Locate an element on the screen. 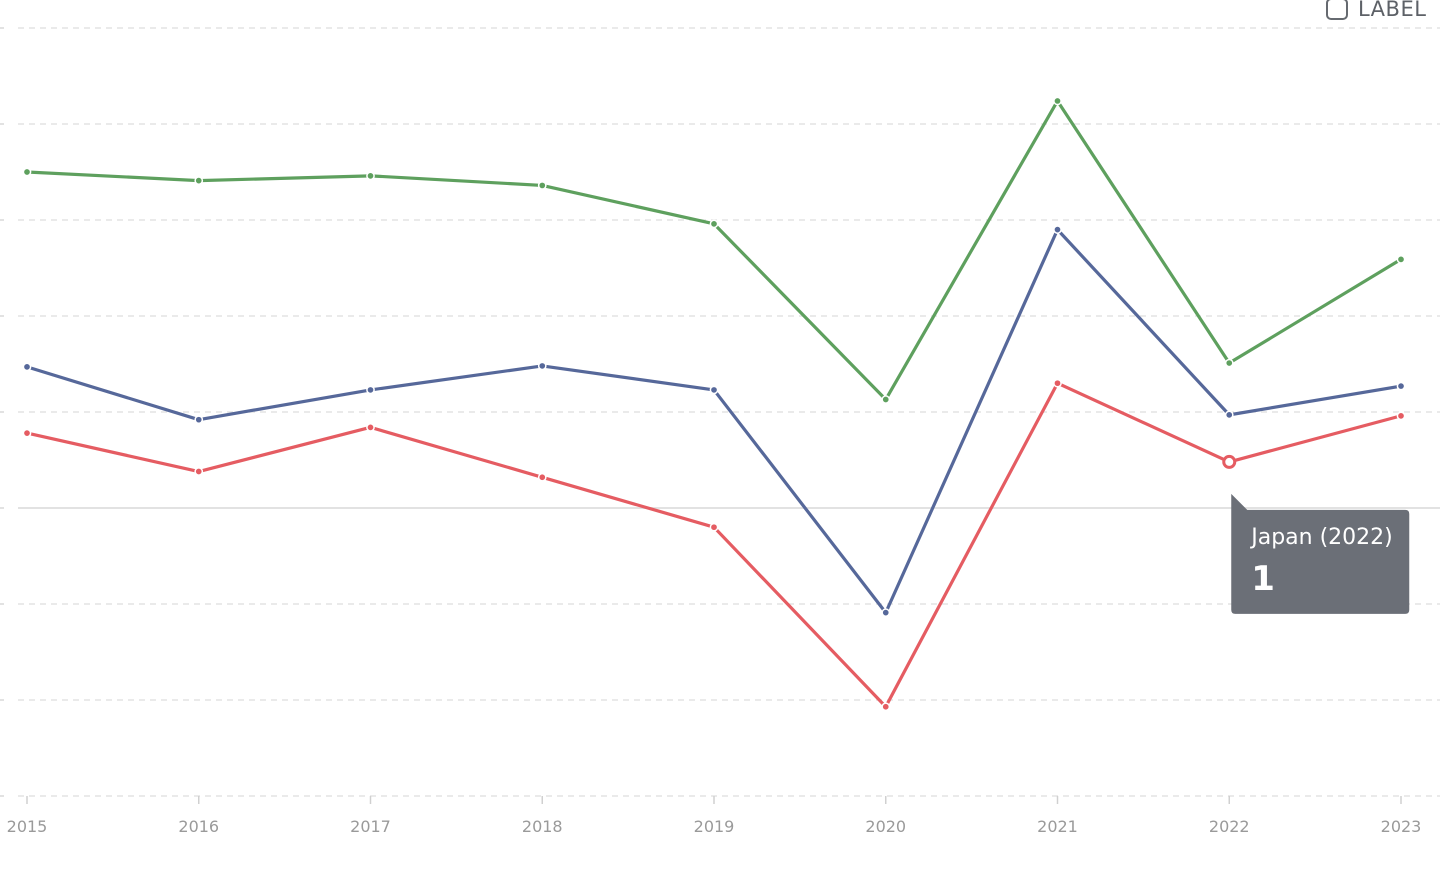  data-point-2-2018 is located at coordinates (542, 366).